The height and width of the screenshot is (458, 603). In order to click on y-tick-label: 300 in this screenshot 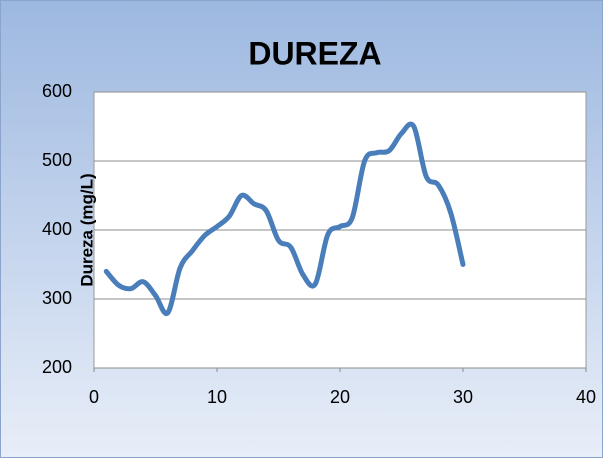, I will do `click(57, 298)`.